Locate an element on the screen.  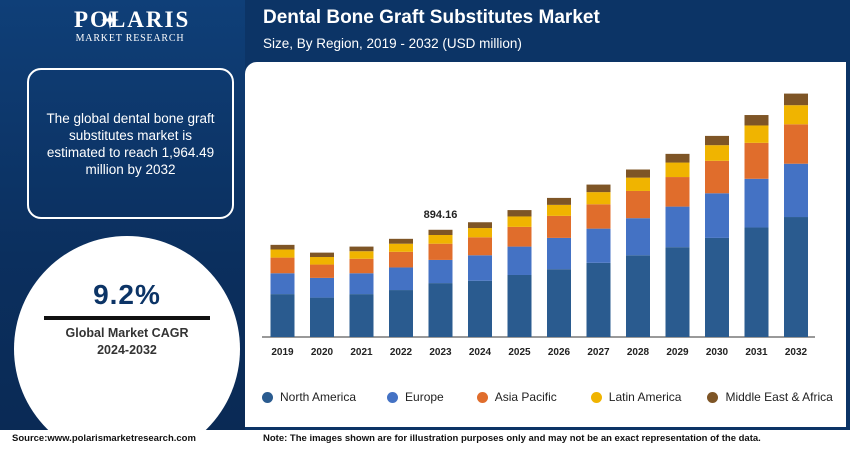
bar-2025-europe is located at coordinates (519, 260).